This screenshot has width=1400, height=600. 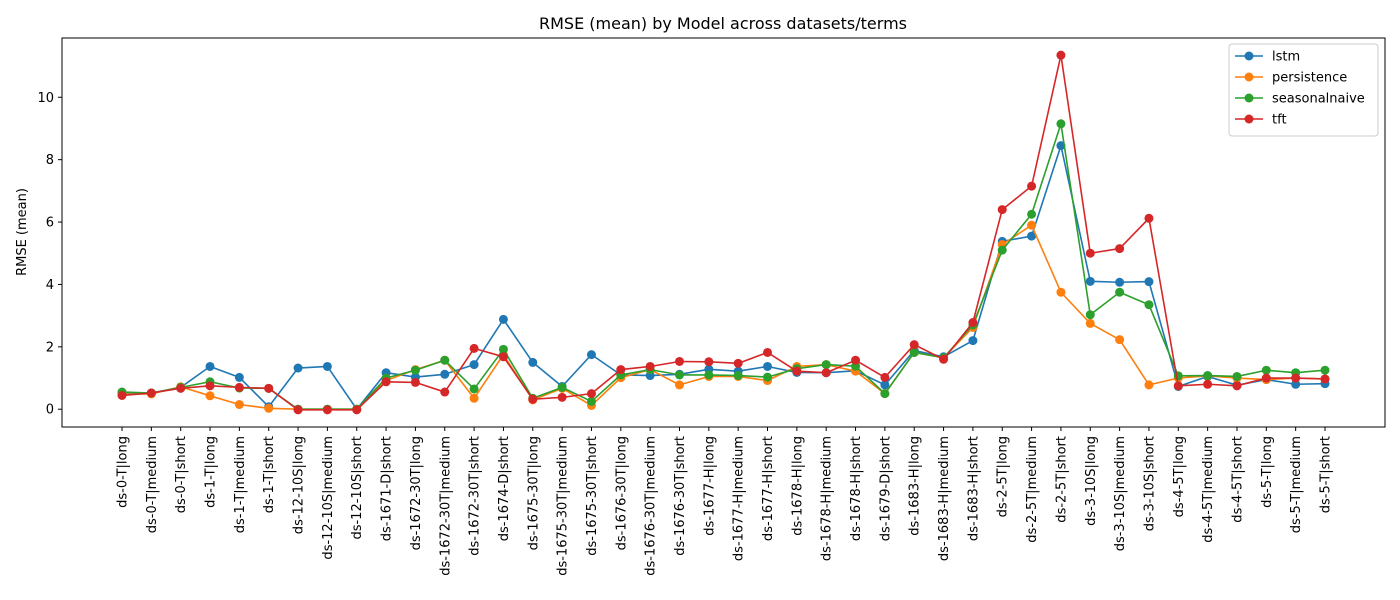 I want to click on x-tick-label: ds-3-10S|short, so click(x=1149, y=483).